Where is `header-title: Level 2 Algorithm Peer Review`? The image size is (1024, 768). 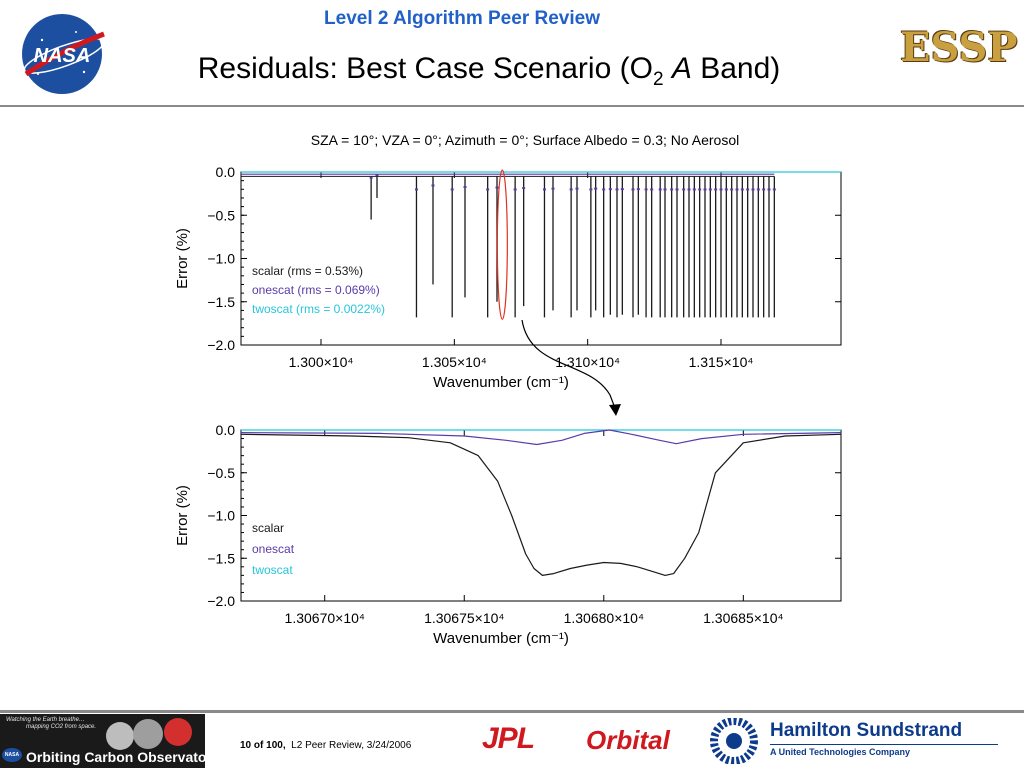
header-title: Level 2 Algorithm Peer Review is located at coordinates (462, 18).